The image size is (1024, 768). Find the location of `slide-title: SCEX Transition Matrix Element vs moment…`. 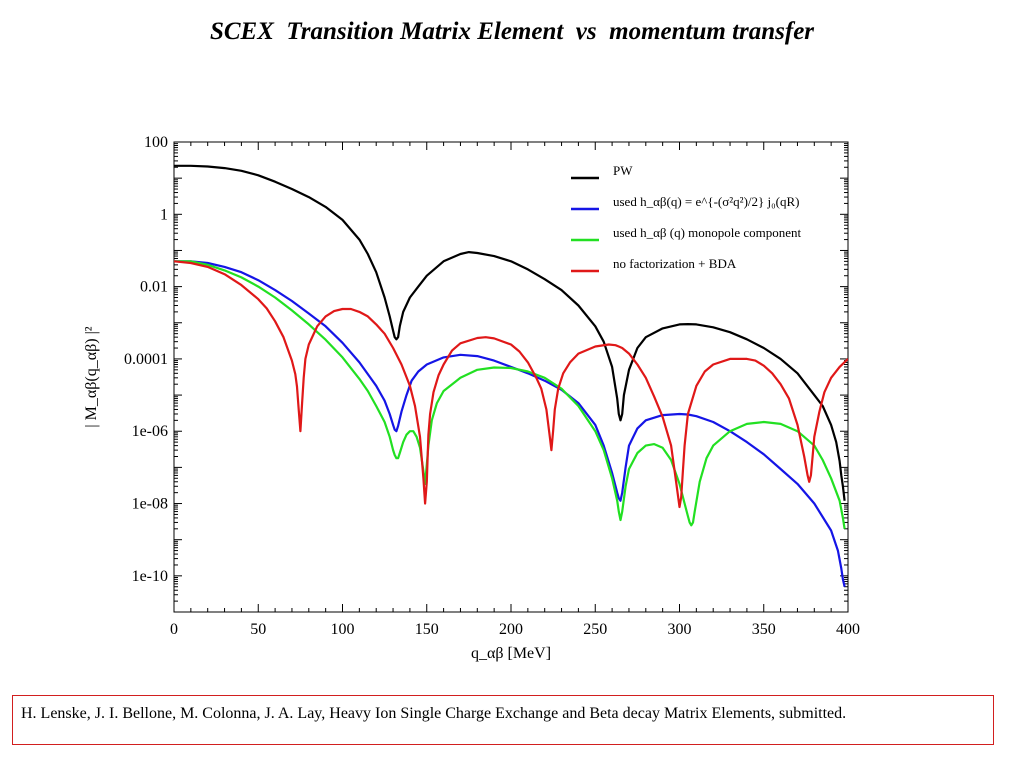

slide-title: SCEX Transition Matrix Element vs moment… is located at coordinates (512, 31).